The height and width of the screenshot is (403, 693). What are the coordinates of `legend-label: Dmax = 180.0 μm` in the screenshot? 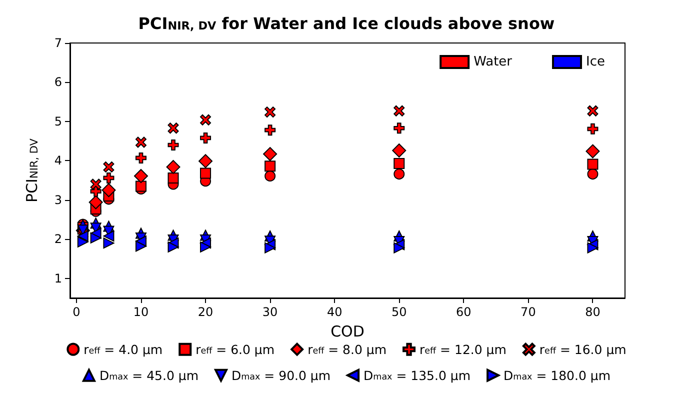 It's located at (557, 375).